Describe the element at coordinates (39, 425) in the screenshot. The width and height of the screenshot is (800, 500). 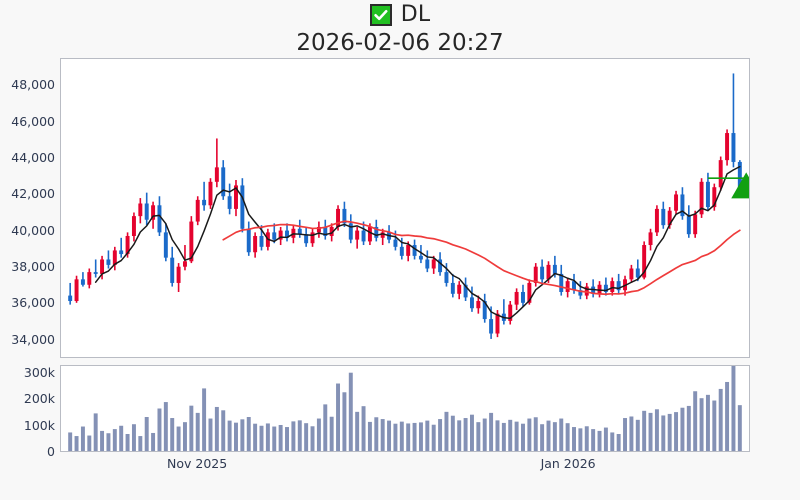
I see `axis-tick-label: 100k` at that location.